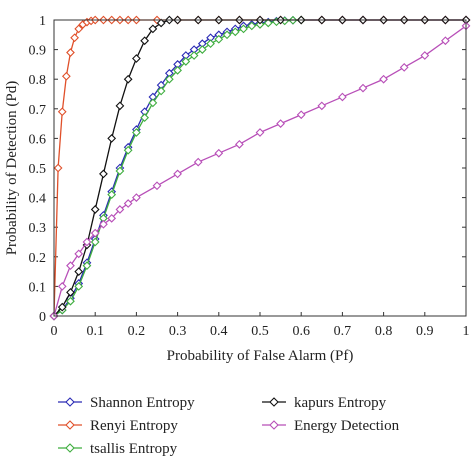 The width and height of the screenshot is (474, 474). What do you see at coordinates (38, 287) in the screenshot?
I see `y-tick-label: 0.1` at bounding box center [38, 287].